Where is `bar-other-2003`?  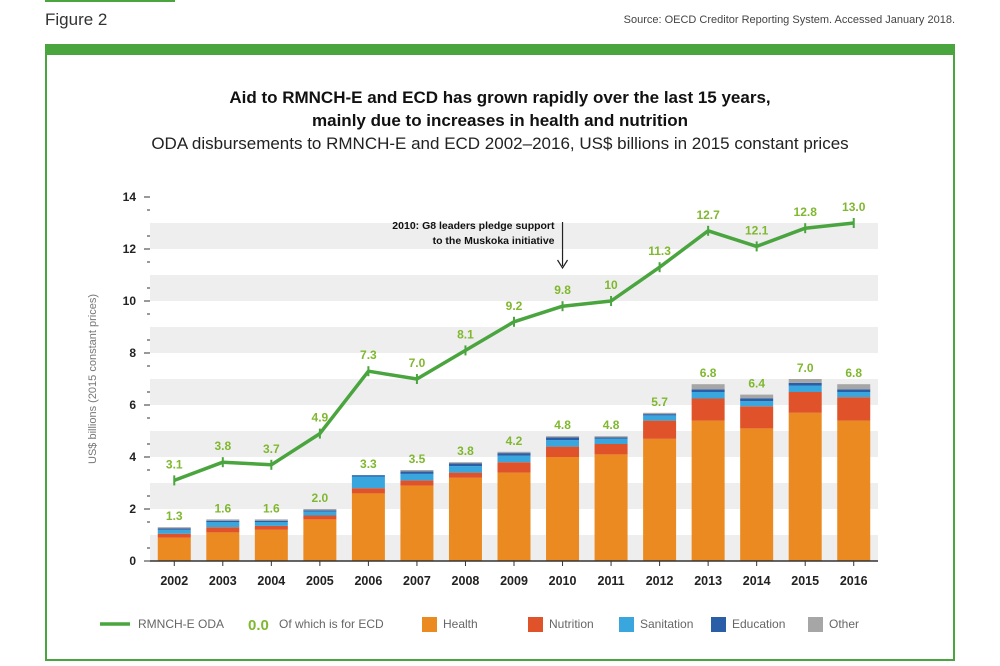
bar-other-2003 is located at coordinates (223, 520).